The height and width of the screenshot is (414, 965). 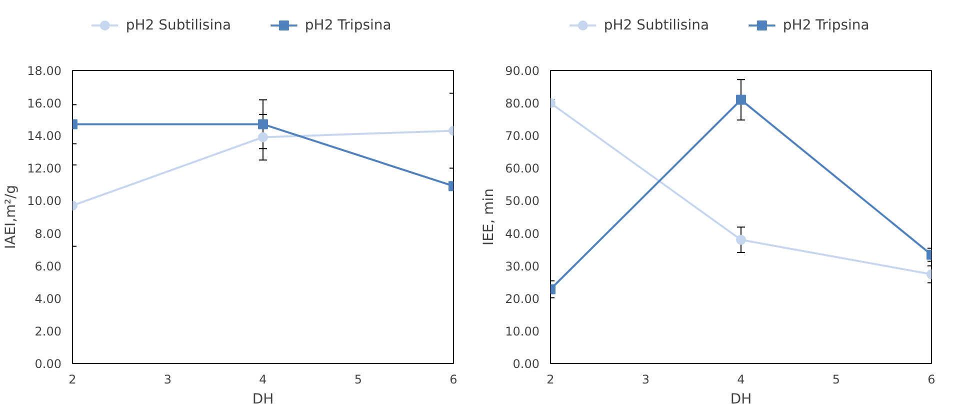 What do you see at coordinates (522, 169) in the screenshot?
I see `y-tick-label: 60.00` at bounding box center [522, 169].